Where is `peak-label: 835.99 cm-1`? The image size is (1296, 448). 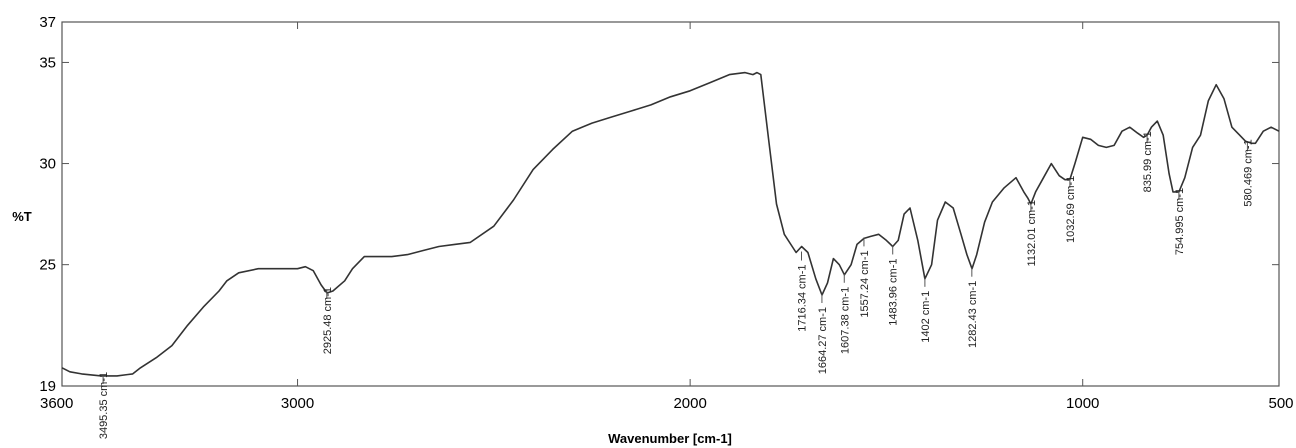
peak-label: 835.99 cm-1 is located at coordinates (1148, 161).